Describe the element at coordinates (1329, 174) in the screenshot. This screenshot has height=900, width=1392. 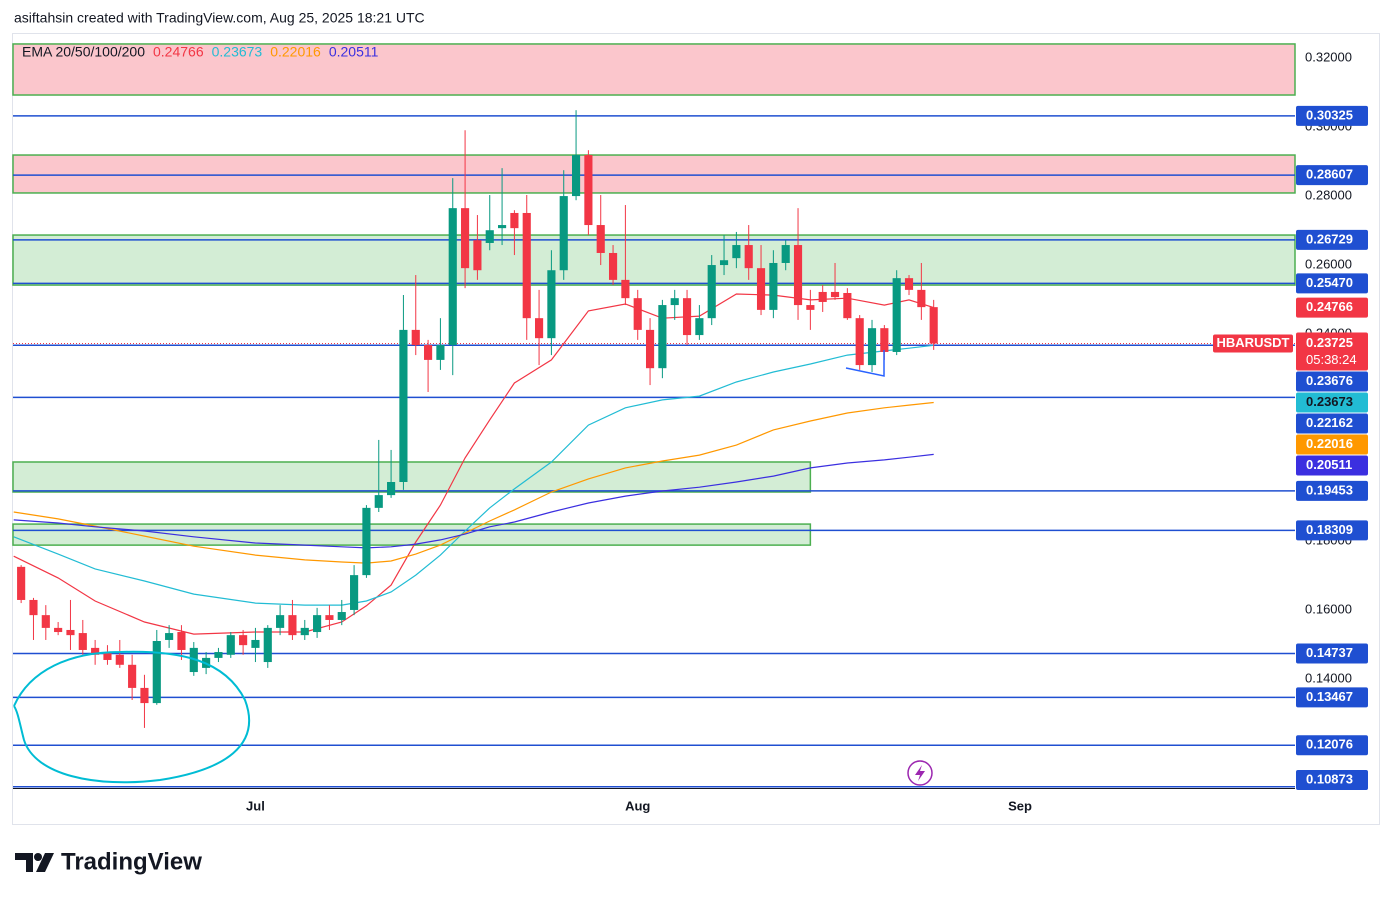
I see `price-label: 0.28607` at that location.